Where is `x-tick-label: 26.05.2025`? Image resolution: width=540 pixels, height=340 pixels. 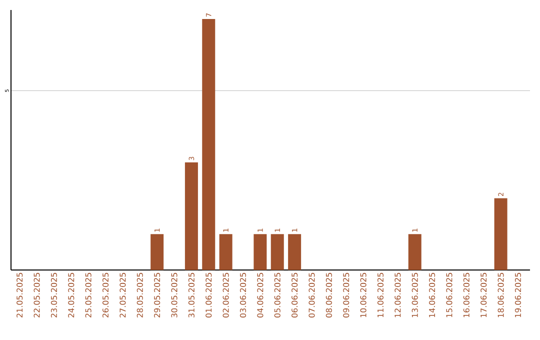 x-tick-label: 26.05.2025 is located at coordinates (105, 295).